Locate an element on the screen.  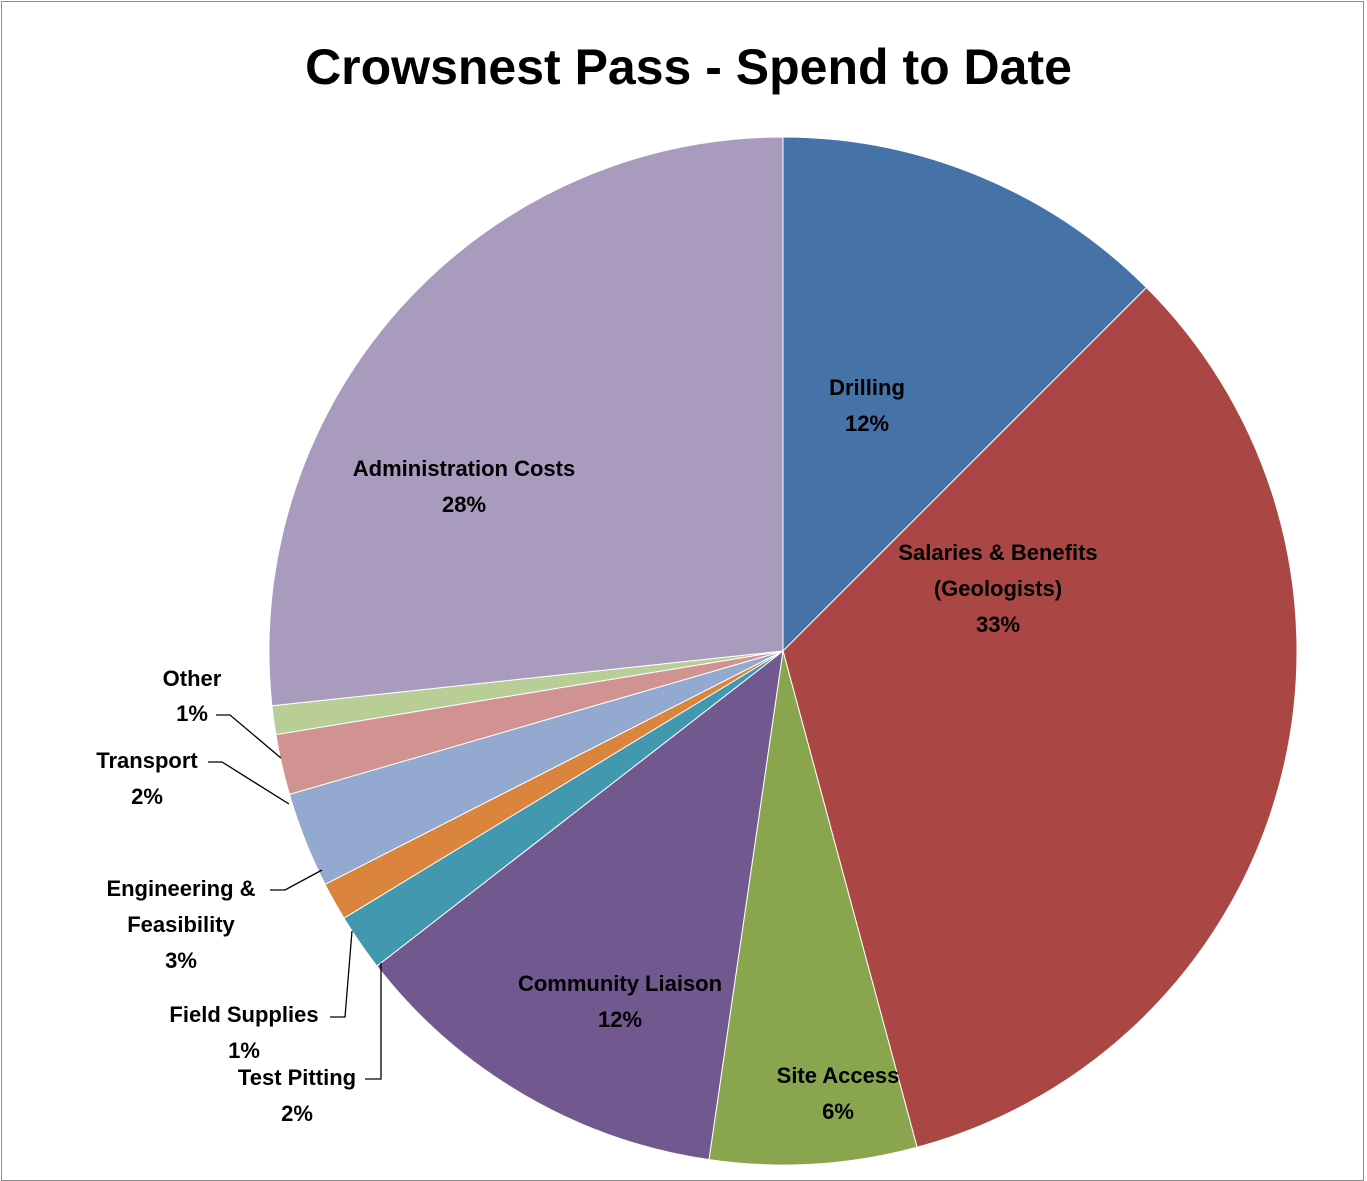
pie-slice-community-liaison is located at coordinates (580, 905).